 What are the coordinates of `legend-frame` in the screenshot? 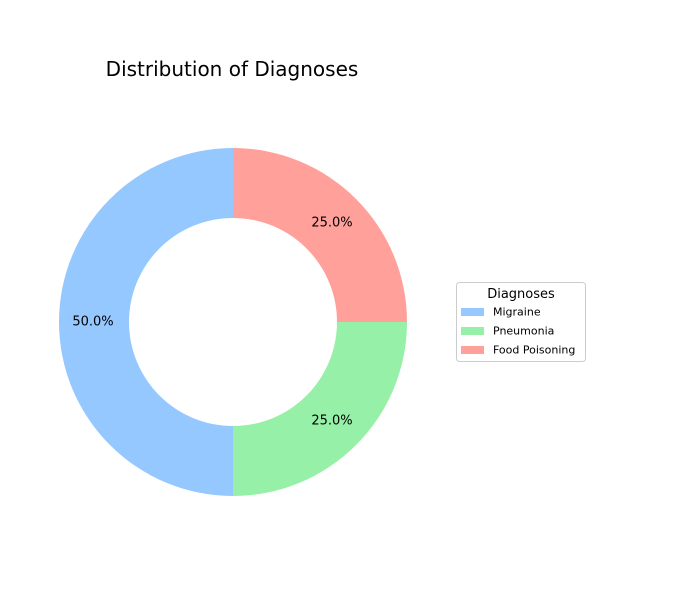 It's located at (521, 322).